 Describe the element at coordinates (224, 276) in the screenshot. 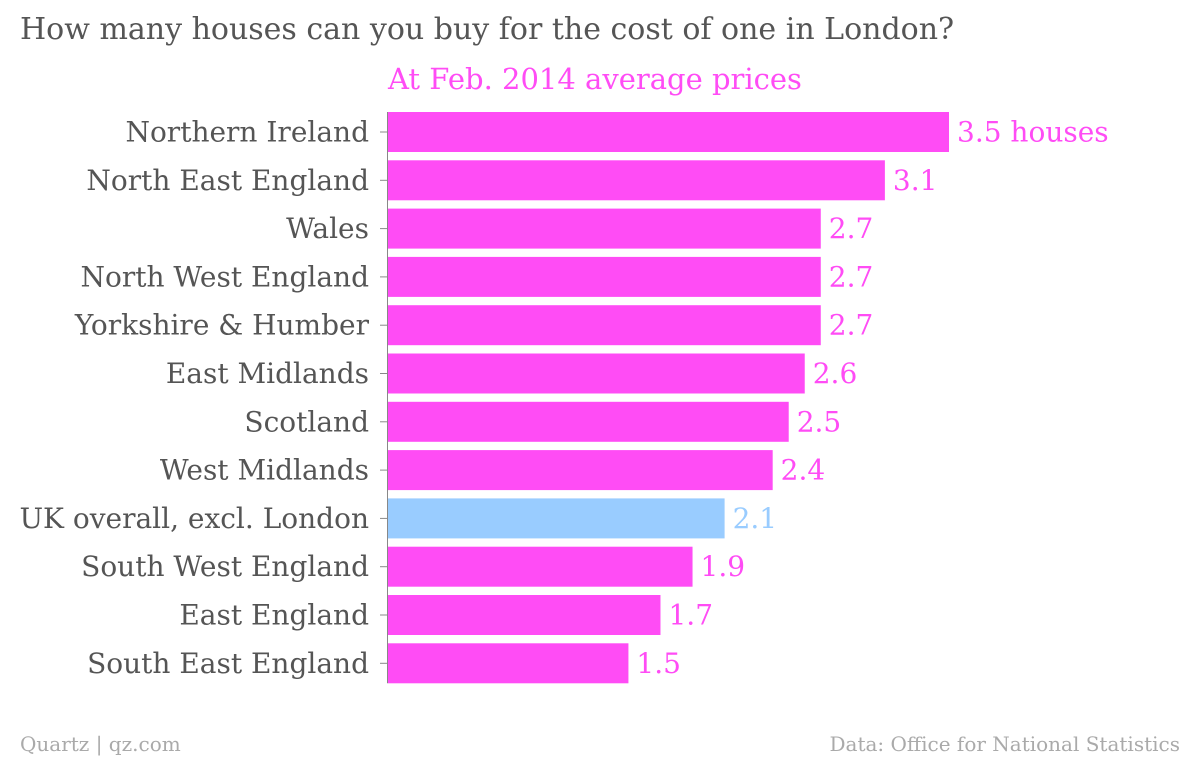

I see `category-label: North West England` at that location.